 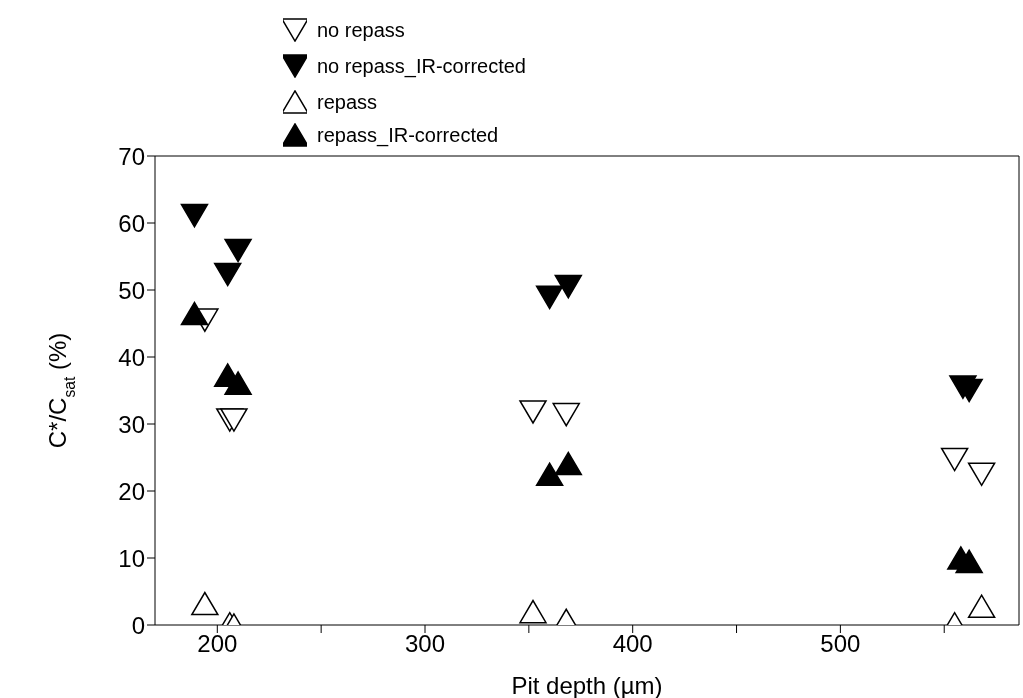 I want to click on y-tick-label: 0, so click(x=138, y=625).